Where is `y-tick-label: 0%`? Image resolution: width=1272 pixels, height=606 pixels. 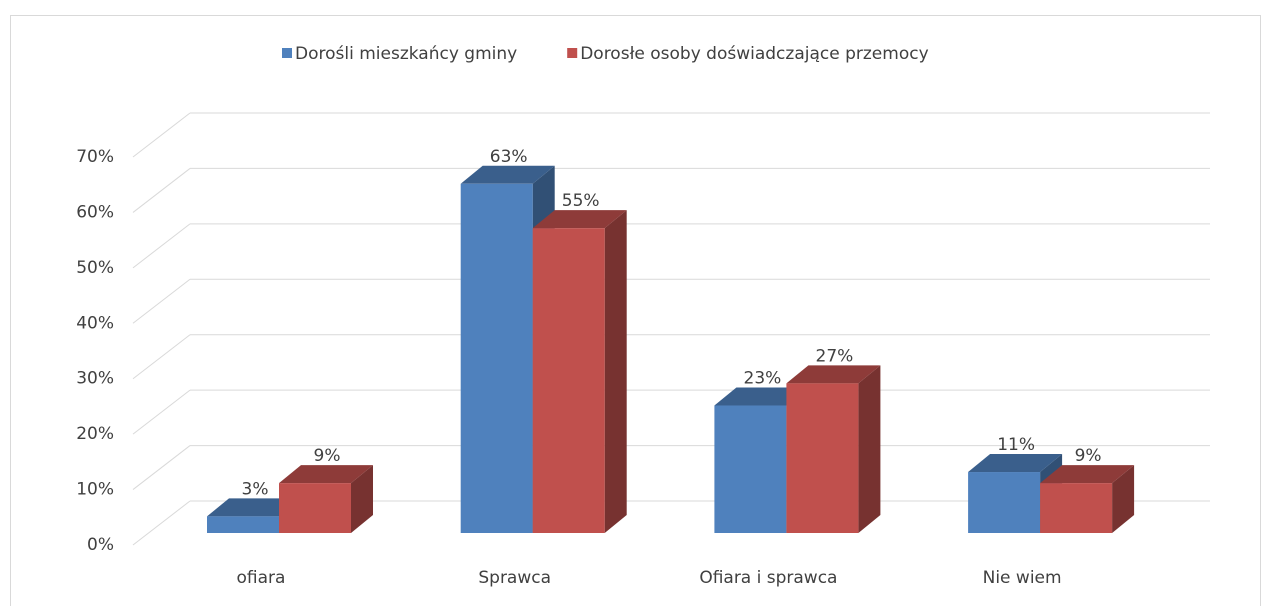 y-tick-label: 0% is located at coordinates (100, 545).